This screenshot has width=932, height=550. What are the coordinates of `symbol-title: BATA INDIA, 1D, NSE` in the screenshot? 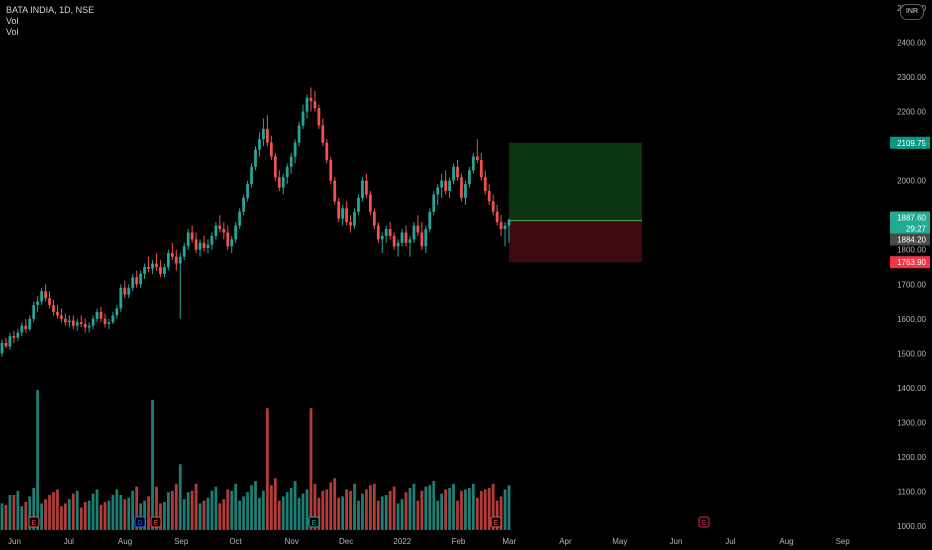 It's located at (50, 10).